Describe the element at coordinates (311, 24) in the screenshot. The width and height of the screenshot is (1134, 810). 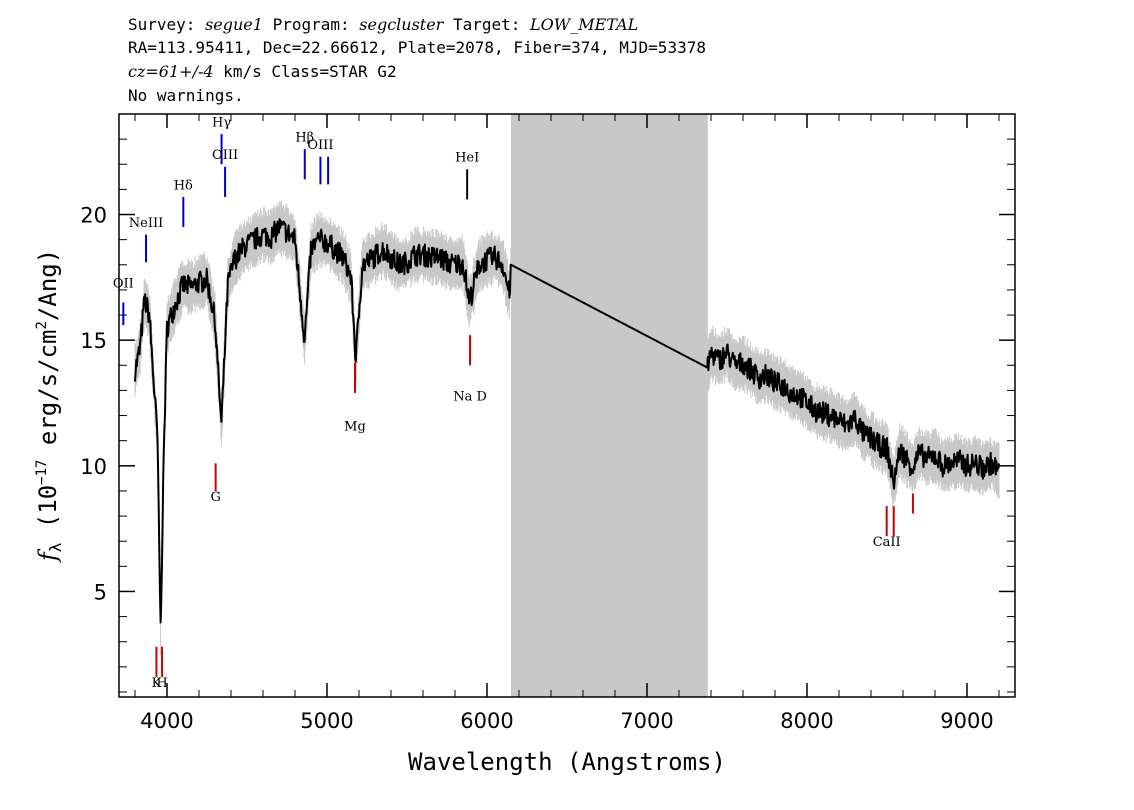
I see `program-label: Program:` at that location.